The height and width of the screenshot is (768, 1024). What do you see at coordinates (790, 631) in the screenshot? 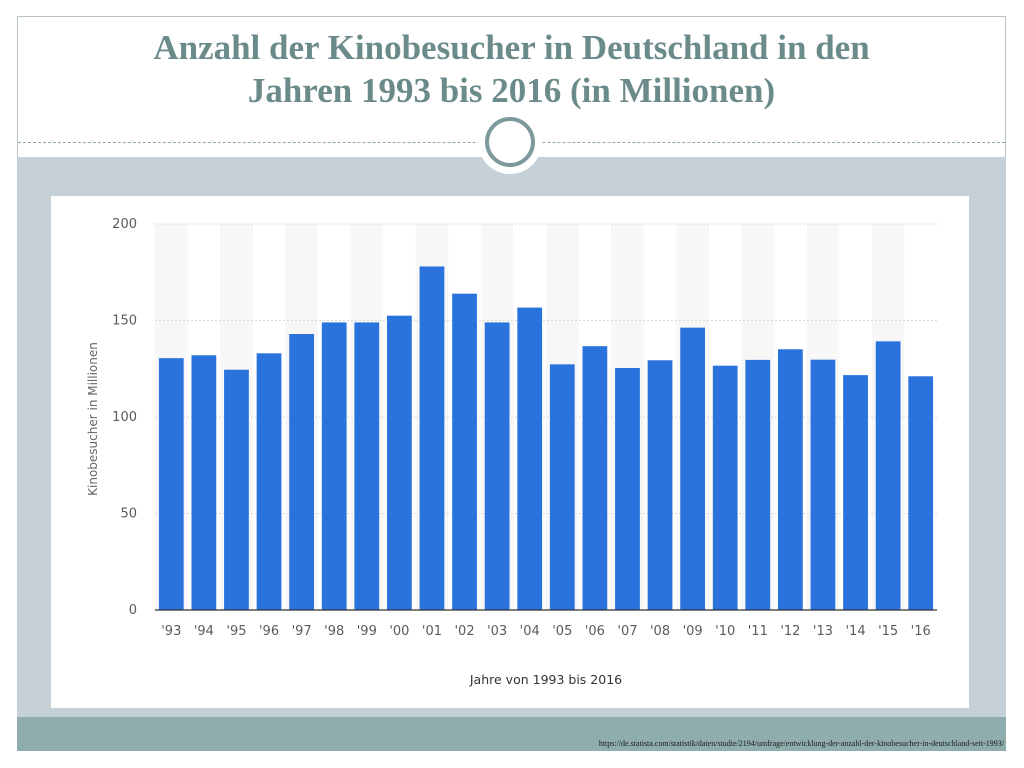
I see `x-tick-label: '12` at bounding box center [790, 631].